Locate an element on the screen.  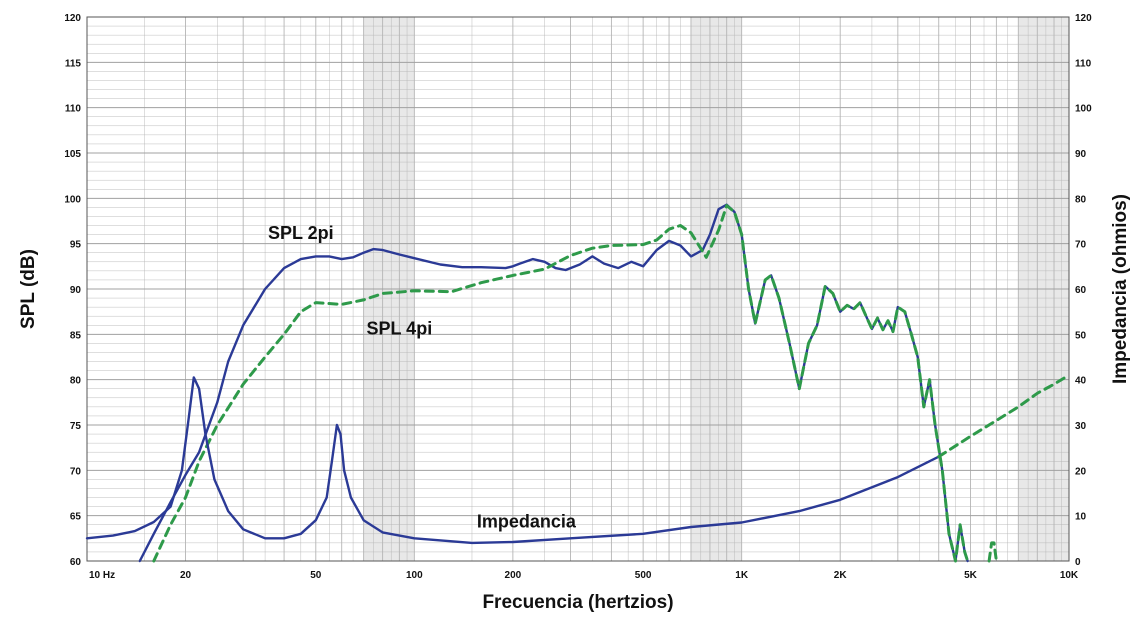
y2-tick-label: 100 is located at coordinates (1083, 109).